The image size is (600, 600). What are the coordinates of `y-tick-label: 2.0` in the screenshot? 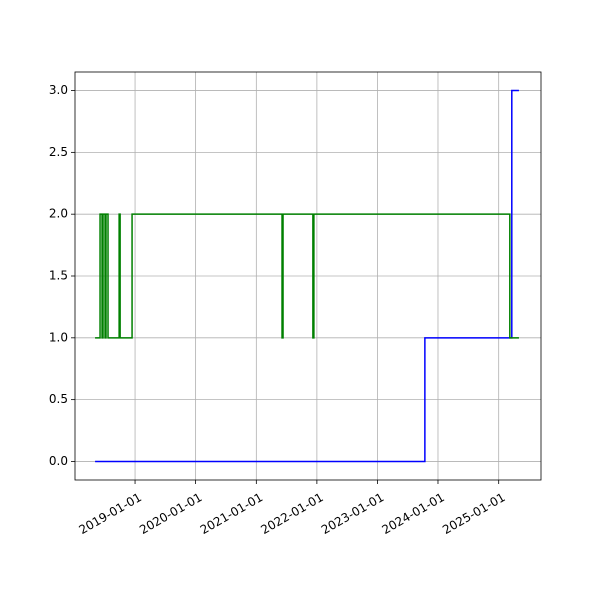 It's located at (58, 214).